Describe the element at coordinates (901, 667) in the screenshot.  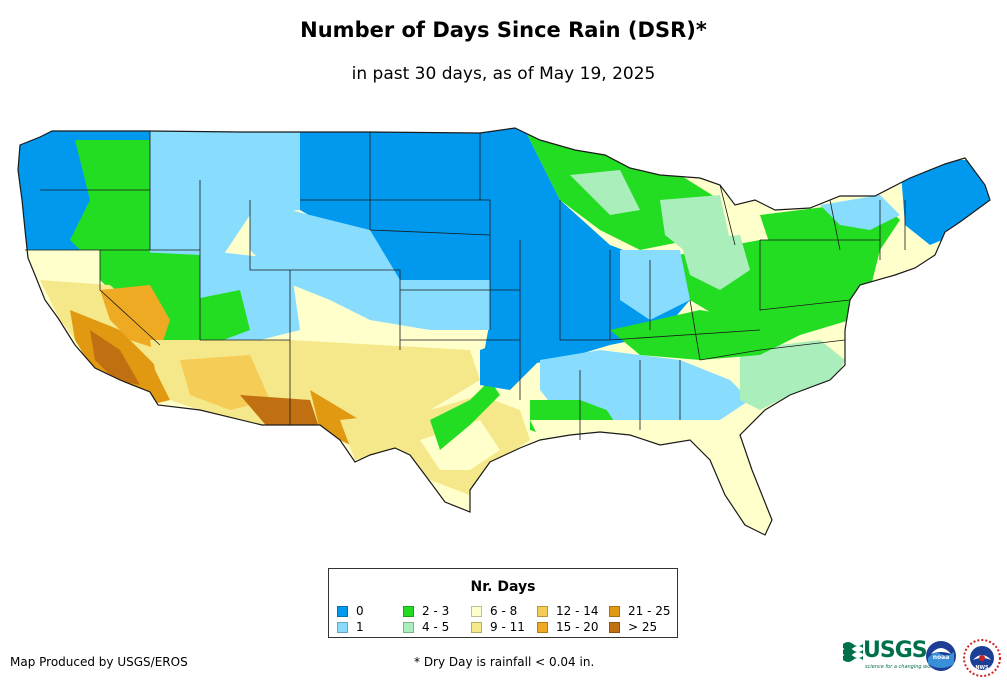
I see `usgs-tagline: science for a changing world` at that location.